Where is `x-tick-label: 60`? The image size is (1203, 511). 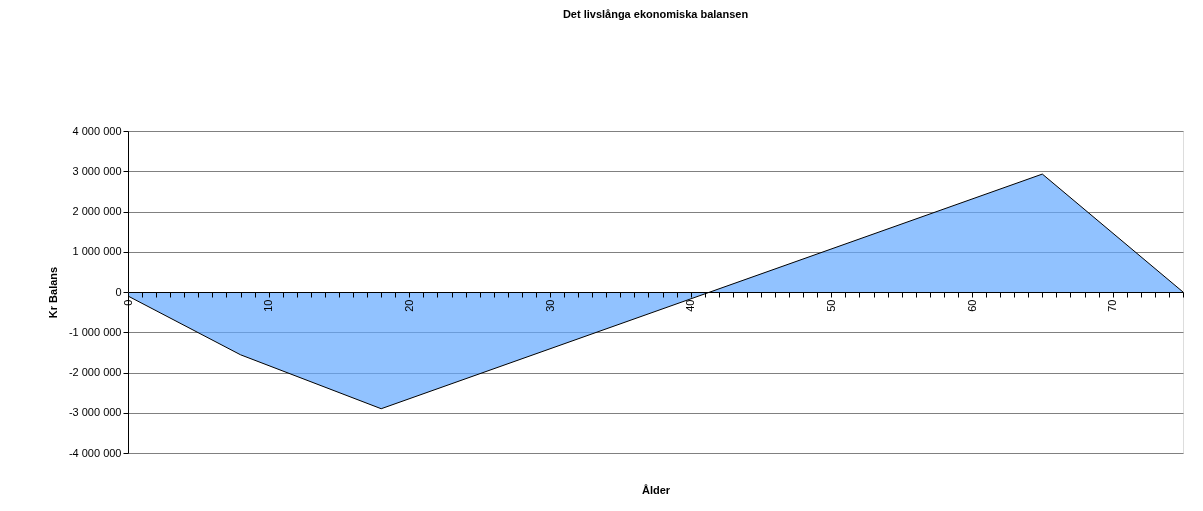
x-tick-label: 60 is located at coordinates (971, 305).